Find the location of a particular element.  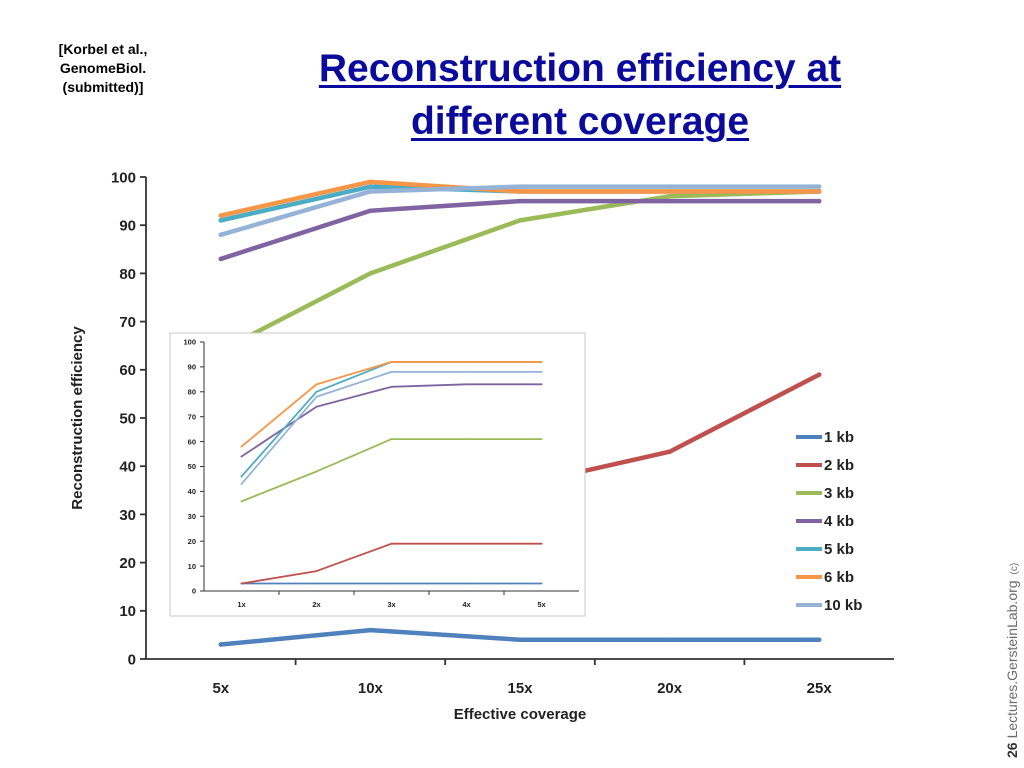

main-y-tick-label: 70 is located at coordinates (127, 322).